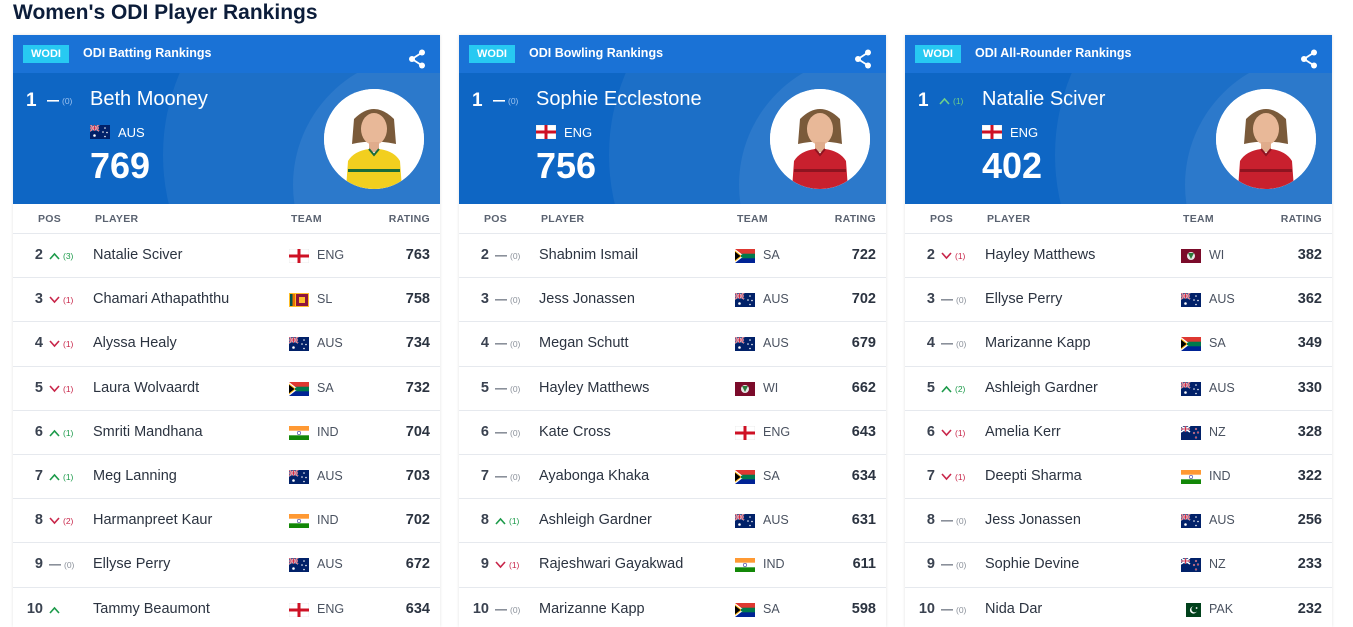 This screenshot has width=1353, height=627. What do you see at coordinates (958, 101) in the screenshot?
I see `top-player-change: (1)` at bounding box center [958, 101].